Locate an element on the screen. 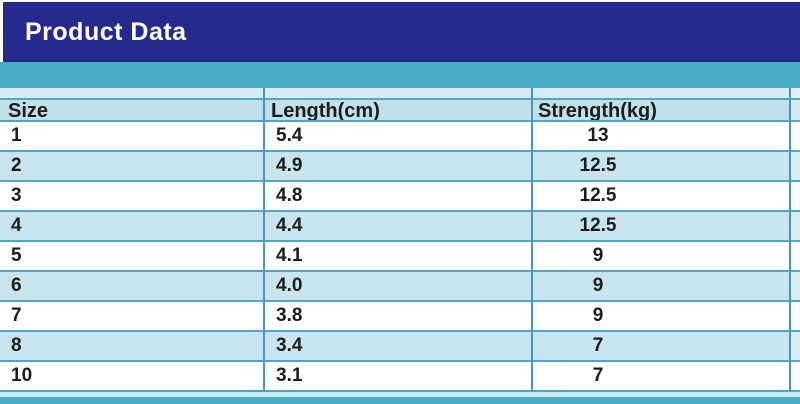 This screenshot has width=800, height=404. size-cell: 10 is located at coordinates (132, 377).